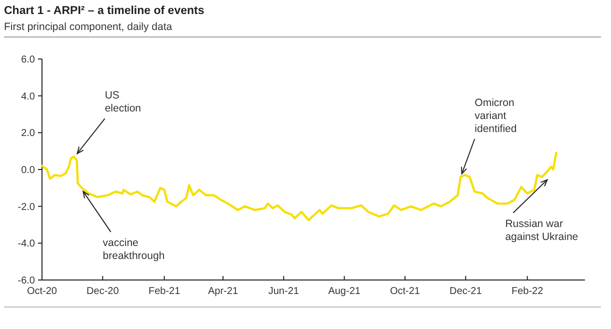  What do you see at coordinates (223, 291) in the screenshot?
I see `x-tick-label: Apr-21` at bounding box center [223, 291].